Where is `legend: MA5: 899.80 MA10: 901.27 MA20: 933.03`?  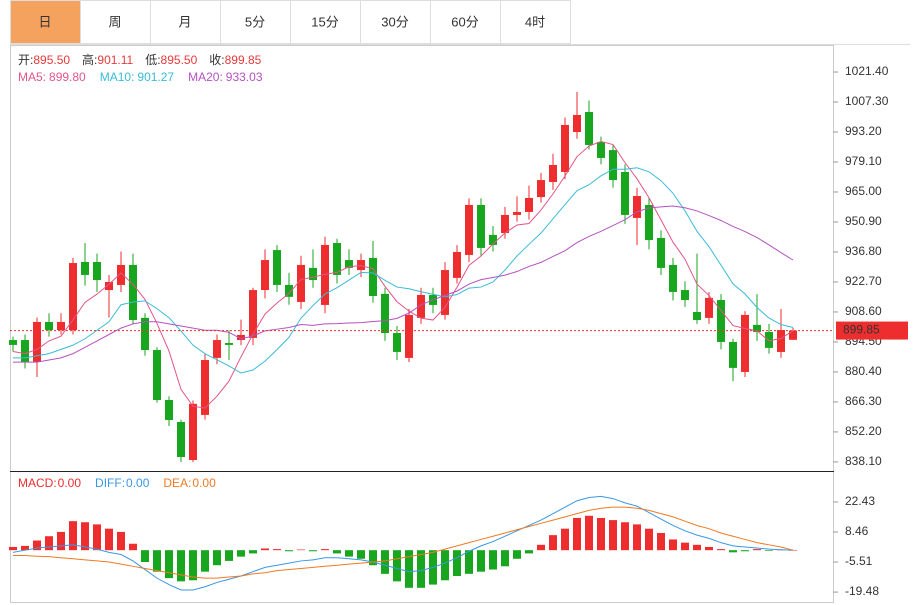 legend: MA5: 899.80 MA10: 901.27 MA20: 933.03 is located at coordinates (140, 77).